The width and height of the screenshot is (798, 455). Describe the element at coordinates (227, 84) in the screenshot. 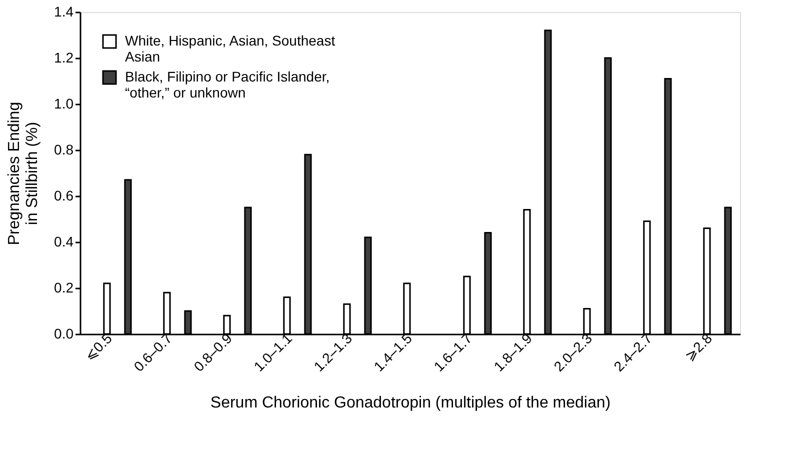

I see `legend-label: Black, Filipino or Pacific Islander, “other,” or unknown` at that location.